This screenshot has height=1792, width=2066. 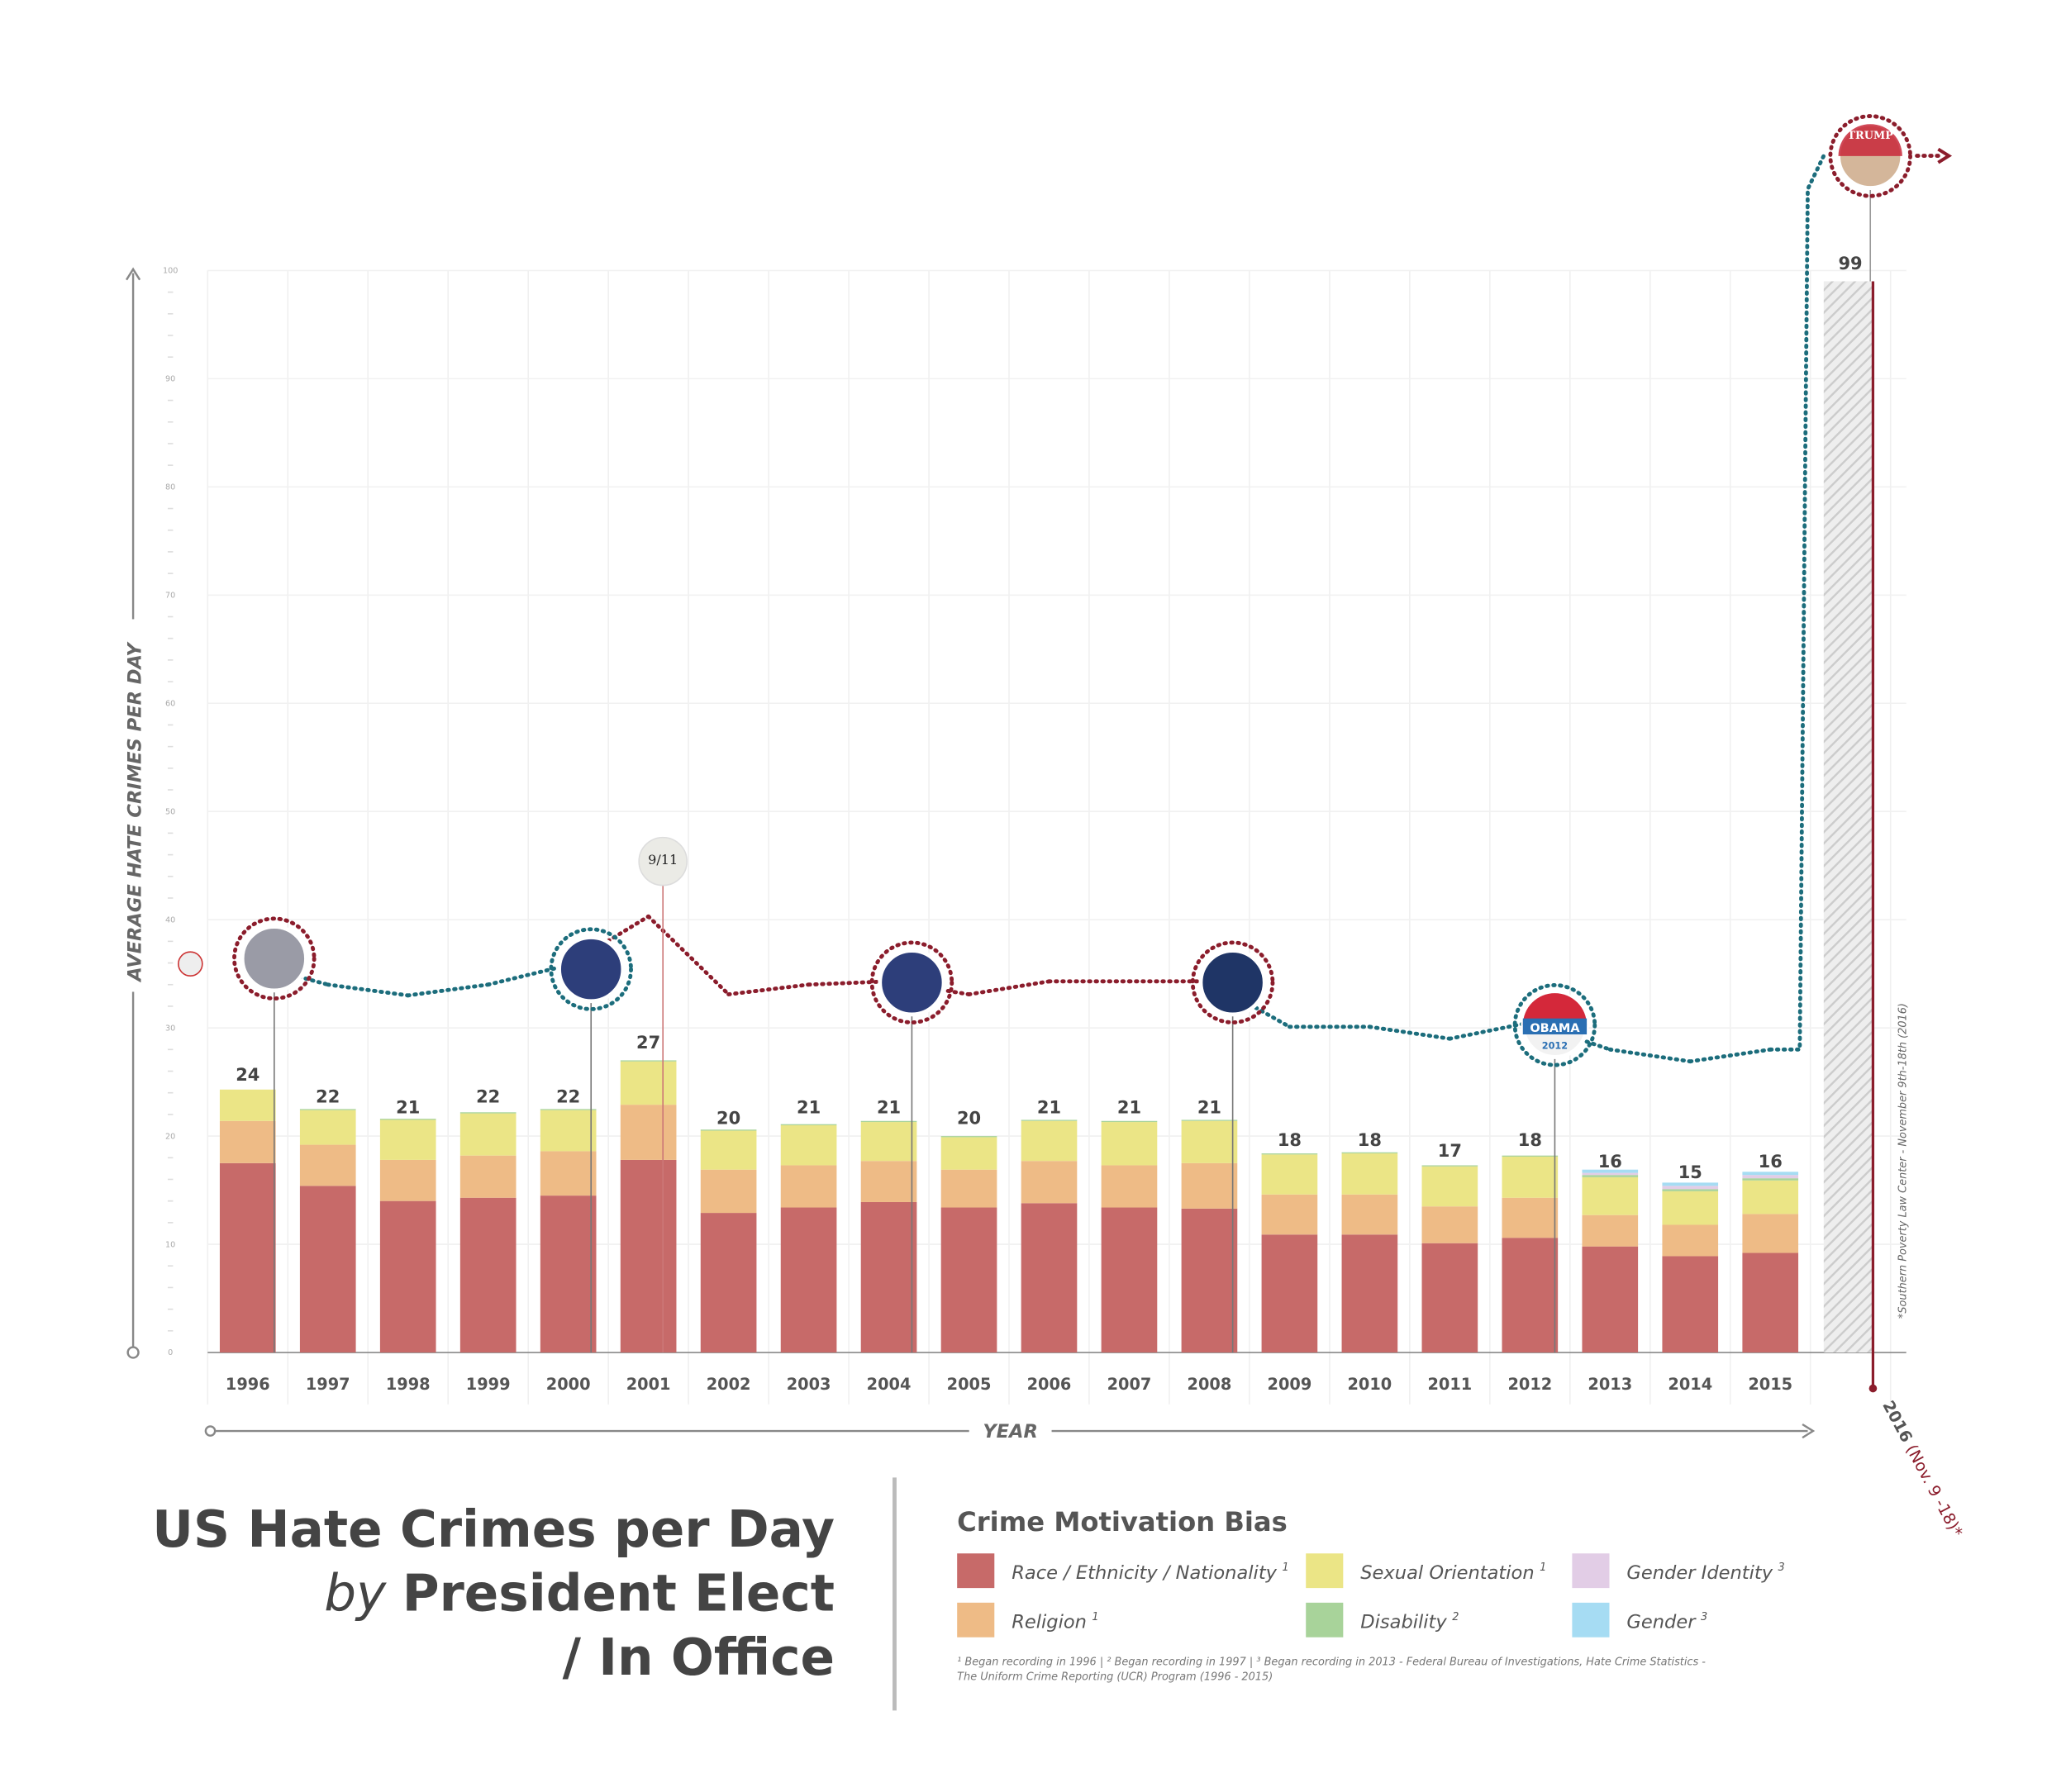 What do you see at coordinates (170, 1244) in the screenshot?
I see `y-tick-label: 10` at bounding box center [170, 1244].